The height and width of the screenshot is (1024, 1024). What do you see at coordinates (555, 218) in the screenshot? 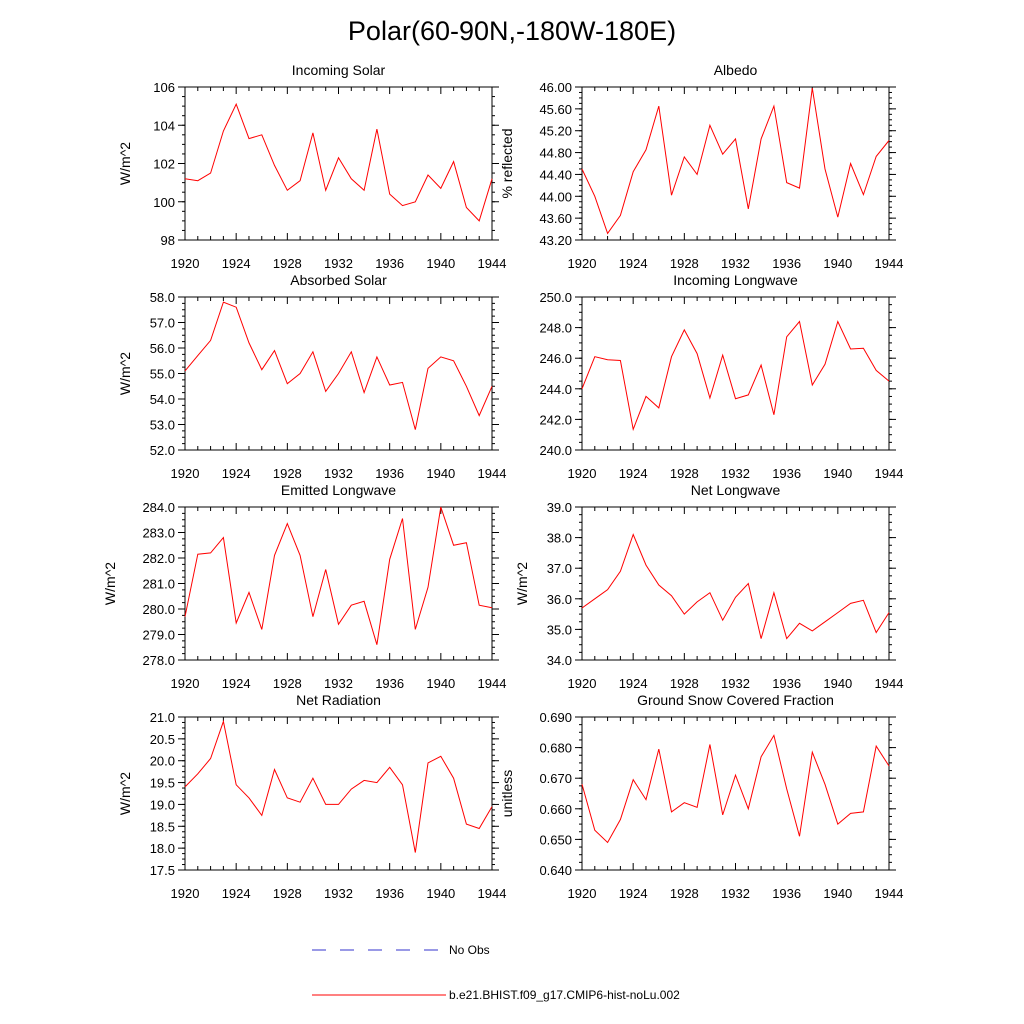
I see `y-tick-label: 43.60` at bounding box center [555, 218].